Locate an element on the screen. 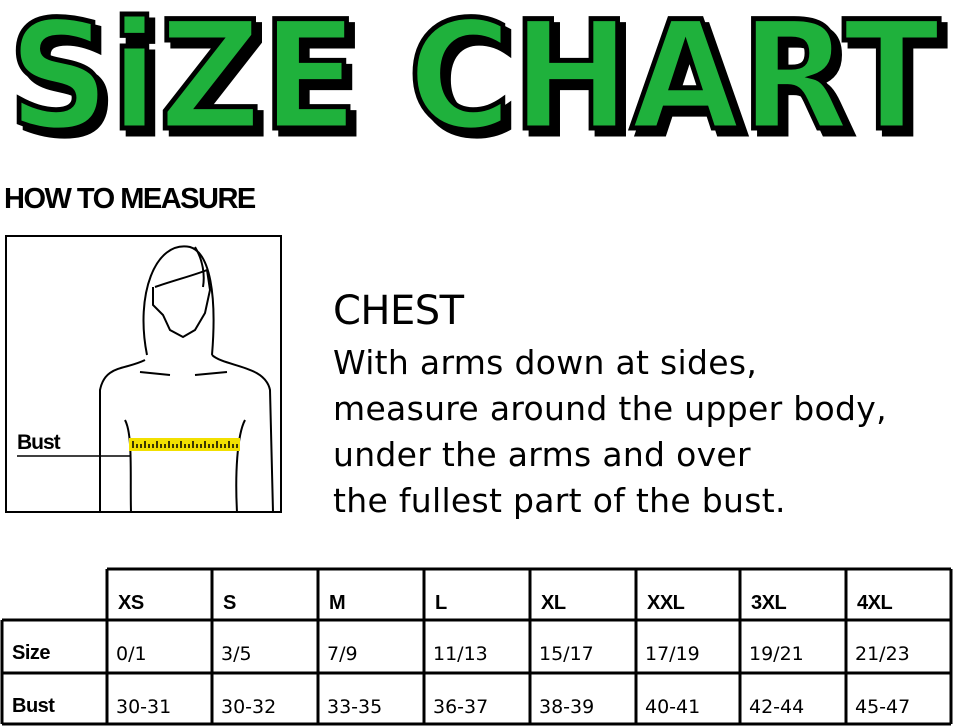 Image resolution: width=953 pixels, height=726 pixels. instruction-line: With arms down at sides, is located at coordinates (545, 362).